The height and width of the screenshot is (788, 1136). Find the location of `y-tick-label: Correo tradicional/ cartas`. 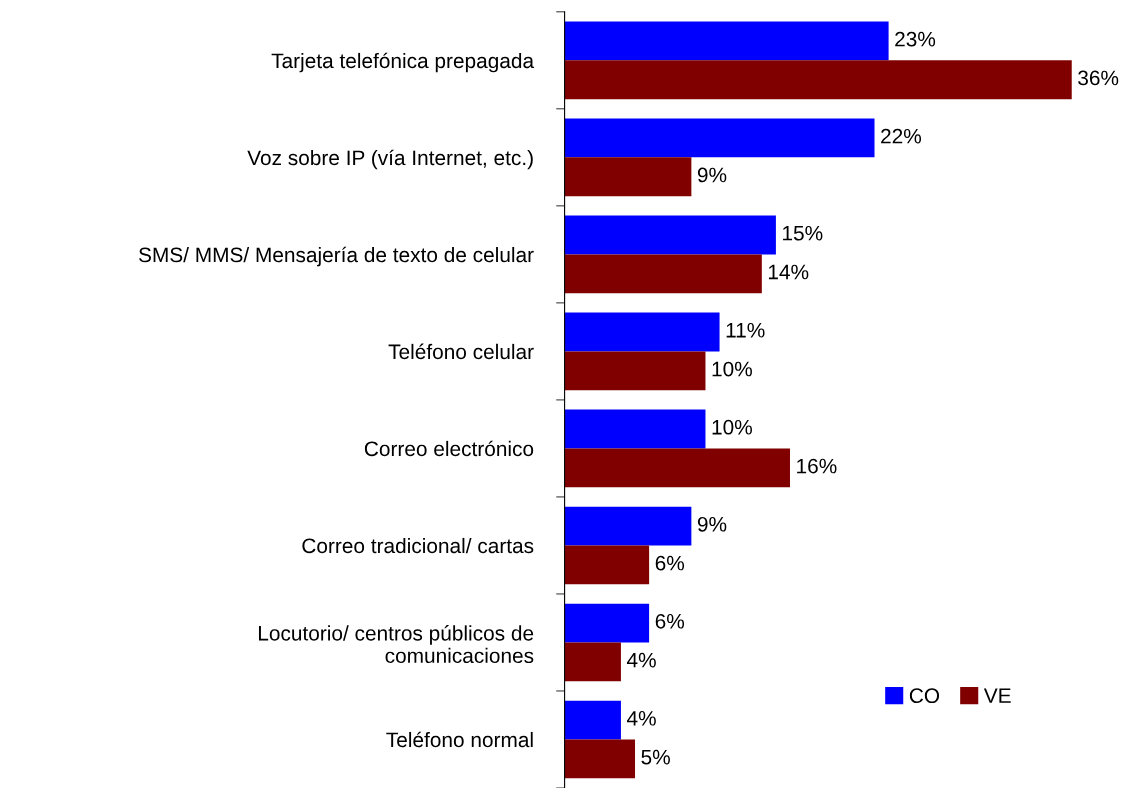

y-tick-label: Correo tradicional/ cartas is located at coordinates (418, 545).